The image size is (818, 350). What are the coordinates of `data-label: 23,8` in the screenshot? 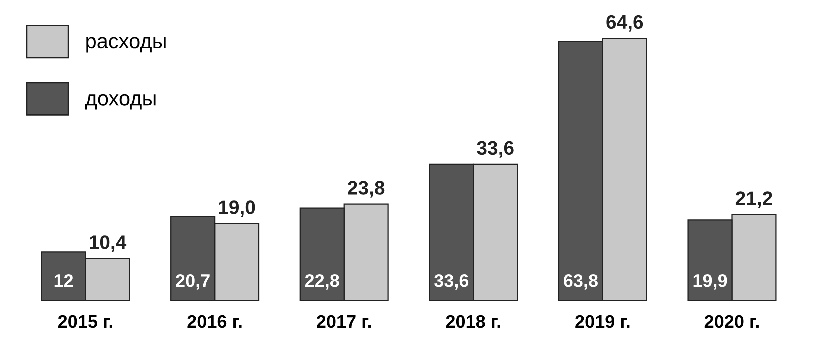 It's located at (366, 189).